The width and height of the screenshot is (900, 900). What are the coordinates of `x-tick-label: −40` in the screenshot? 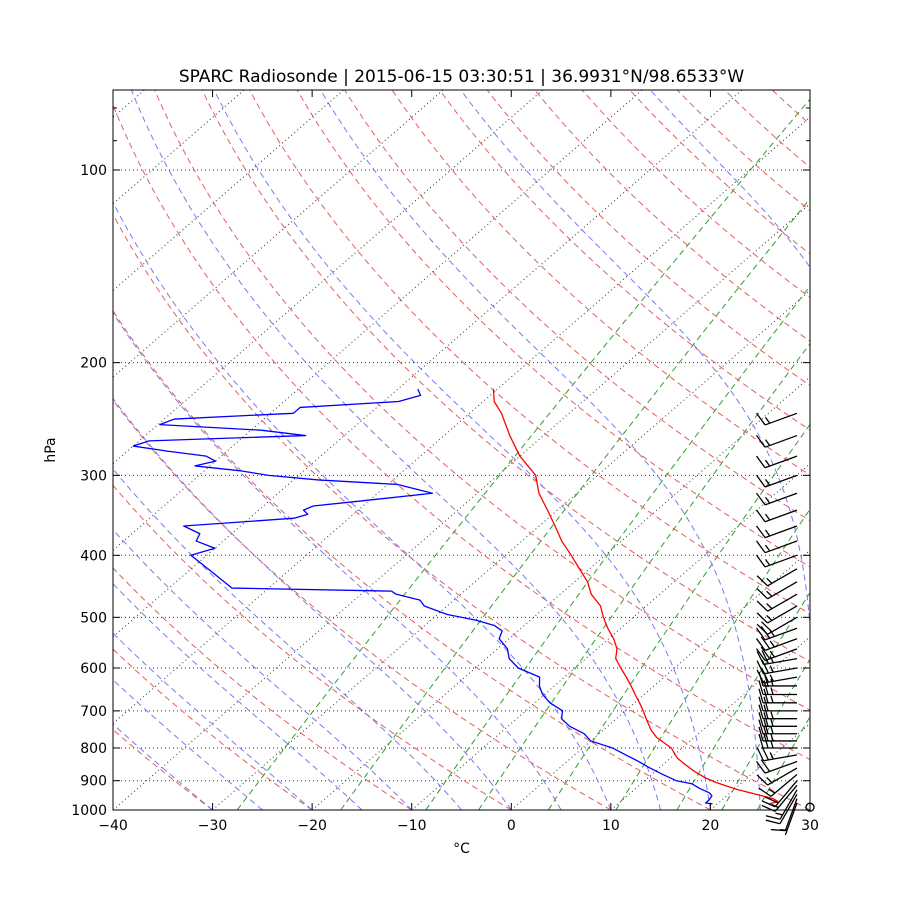 It's located at (113, 826).